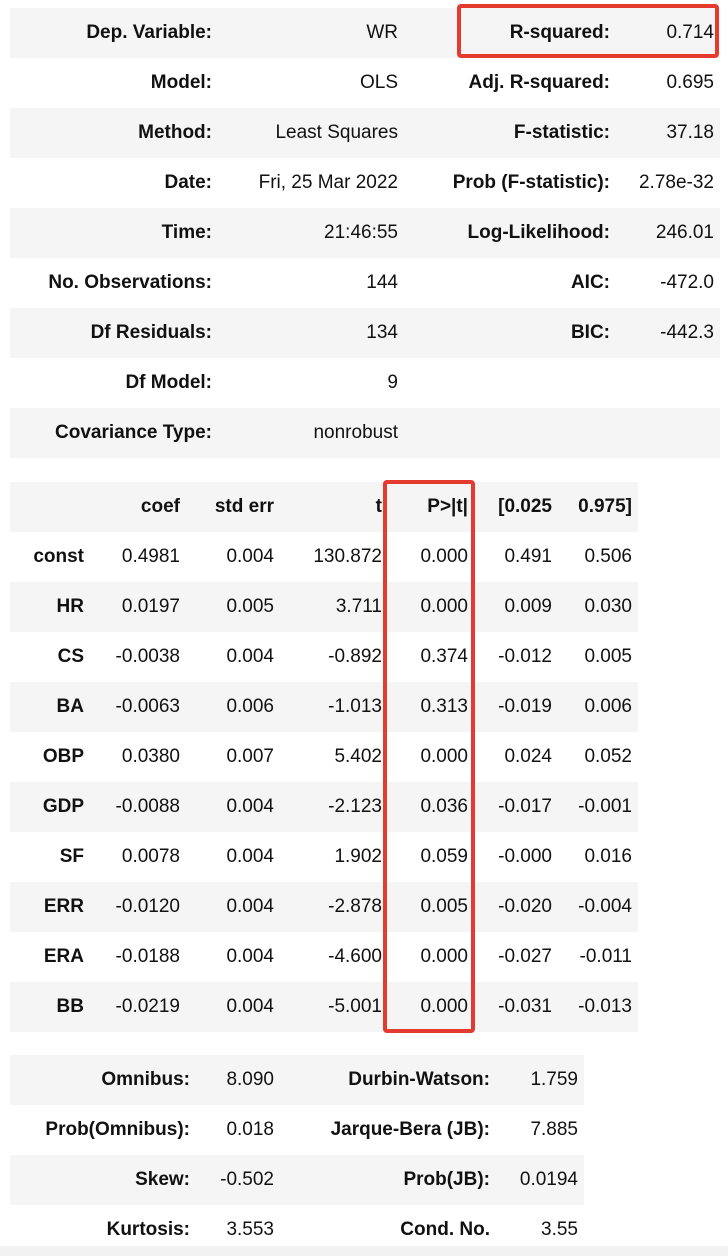 The height and width of the screenshot is (1256, 728). Describe the element at coordinates (70, 656) in the screenshot. I see `coef-variable: CS` at that location.